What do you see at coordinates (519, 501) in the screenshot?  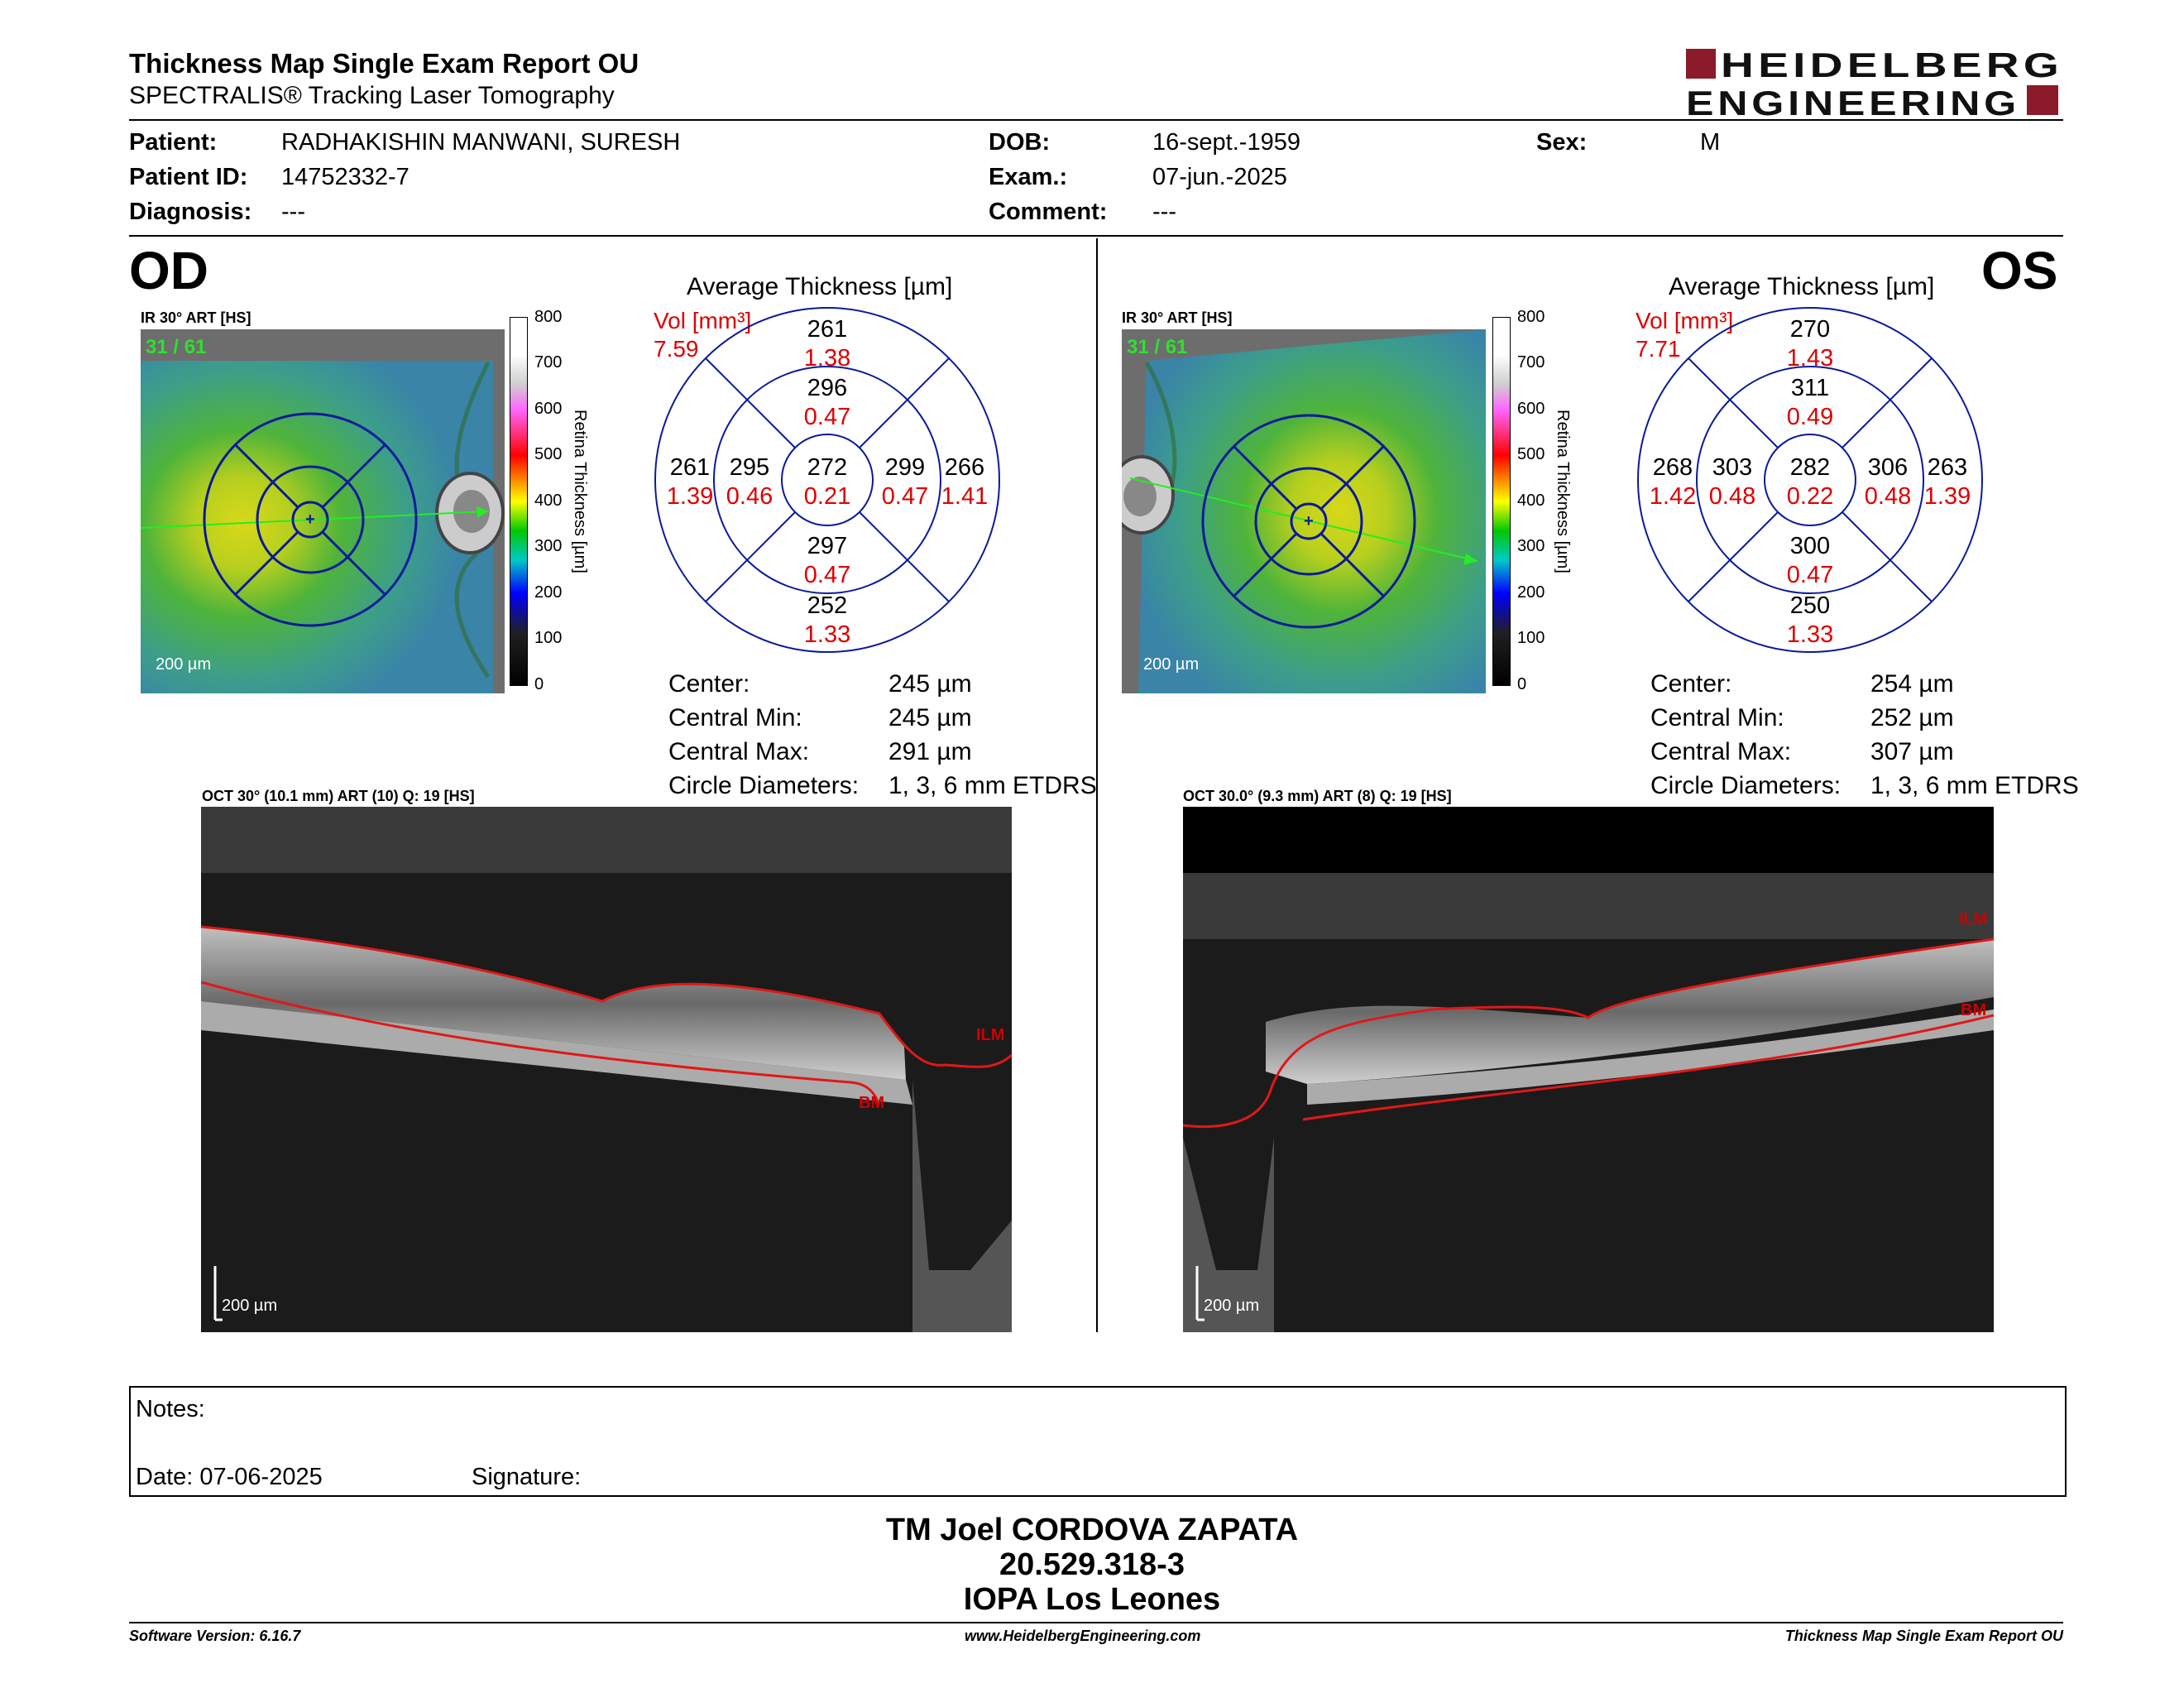 I see `od-colorbar` at bounding box center [519, 501].